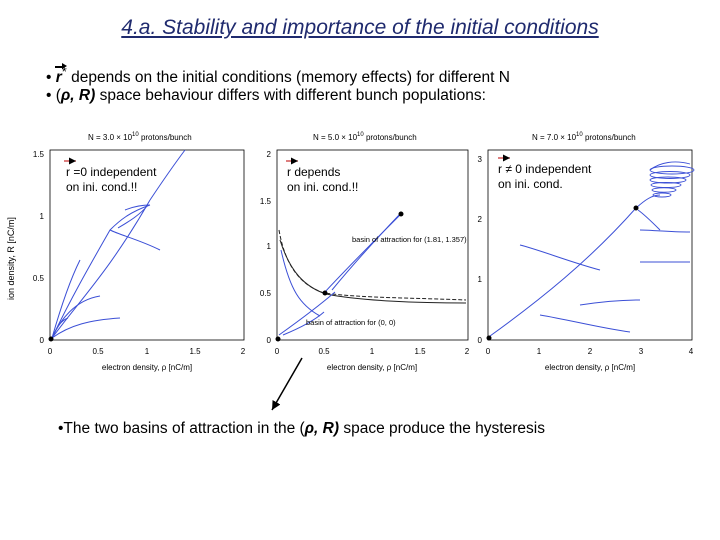  Describe the element at coordinates (636, 208) in the screenshot. I see `panel-3-attractor-point` at that location.